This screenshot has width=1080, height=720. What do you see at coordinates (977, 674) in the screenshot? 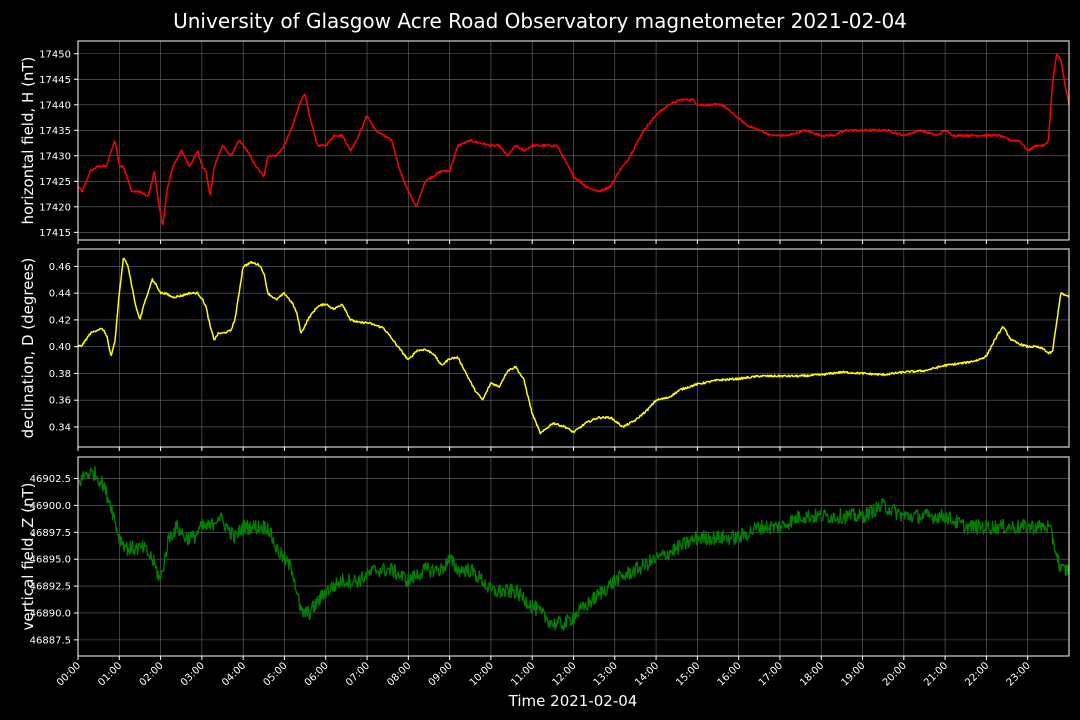
I see `x-tick-label: 22:00` at bounding box center [977, 674].